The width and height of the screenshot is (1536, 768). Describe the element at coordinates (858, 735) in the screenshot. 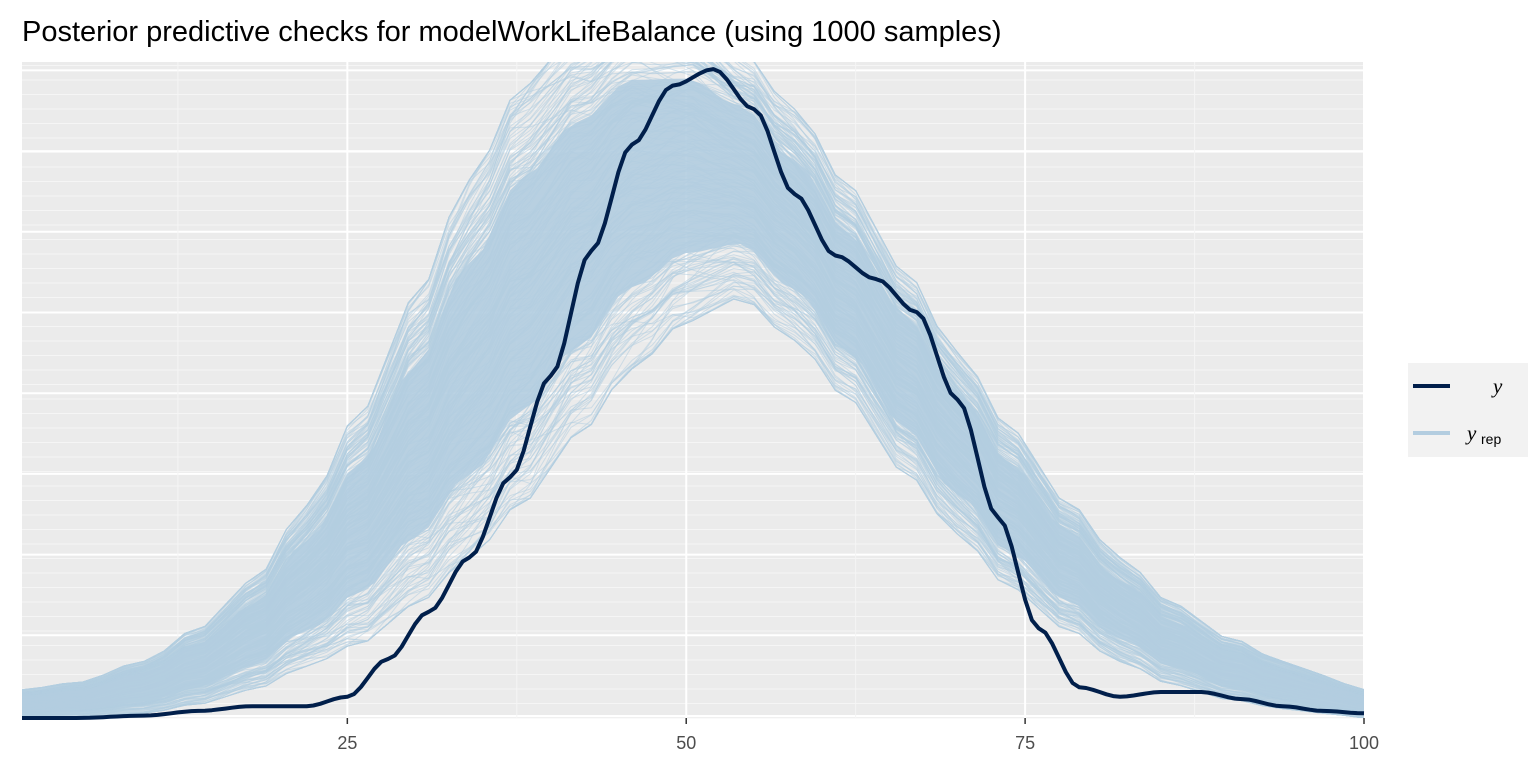

I see `x-axis: 25 50 75 100` at that location.